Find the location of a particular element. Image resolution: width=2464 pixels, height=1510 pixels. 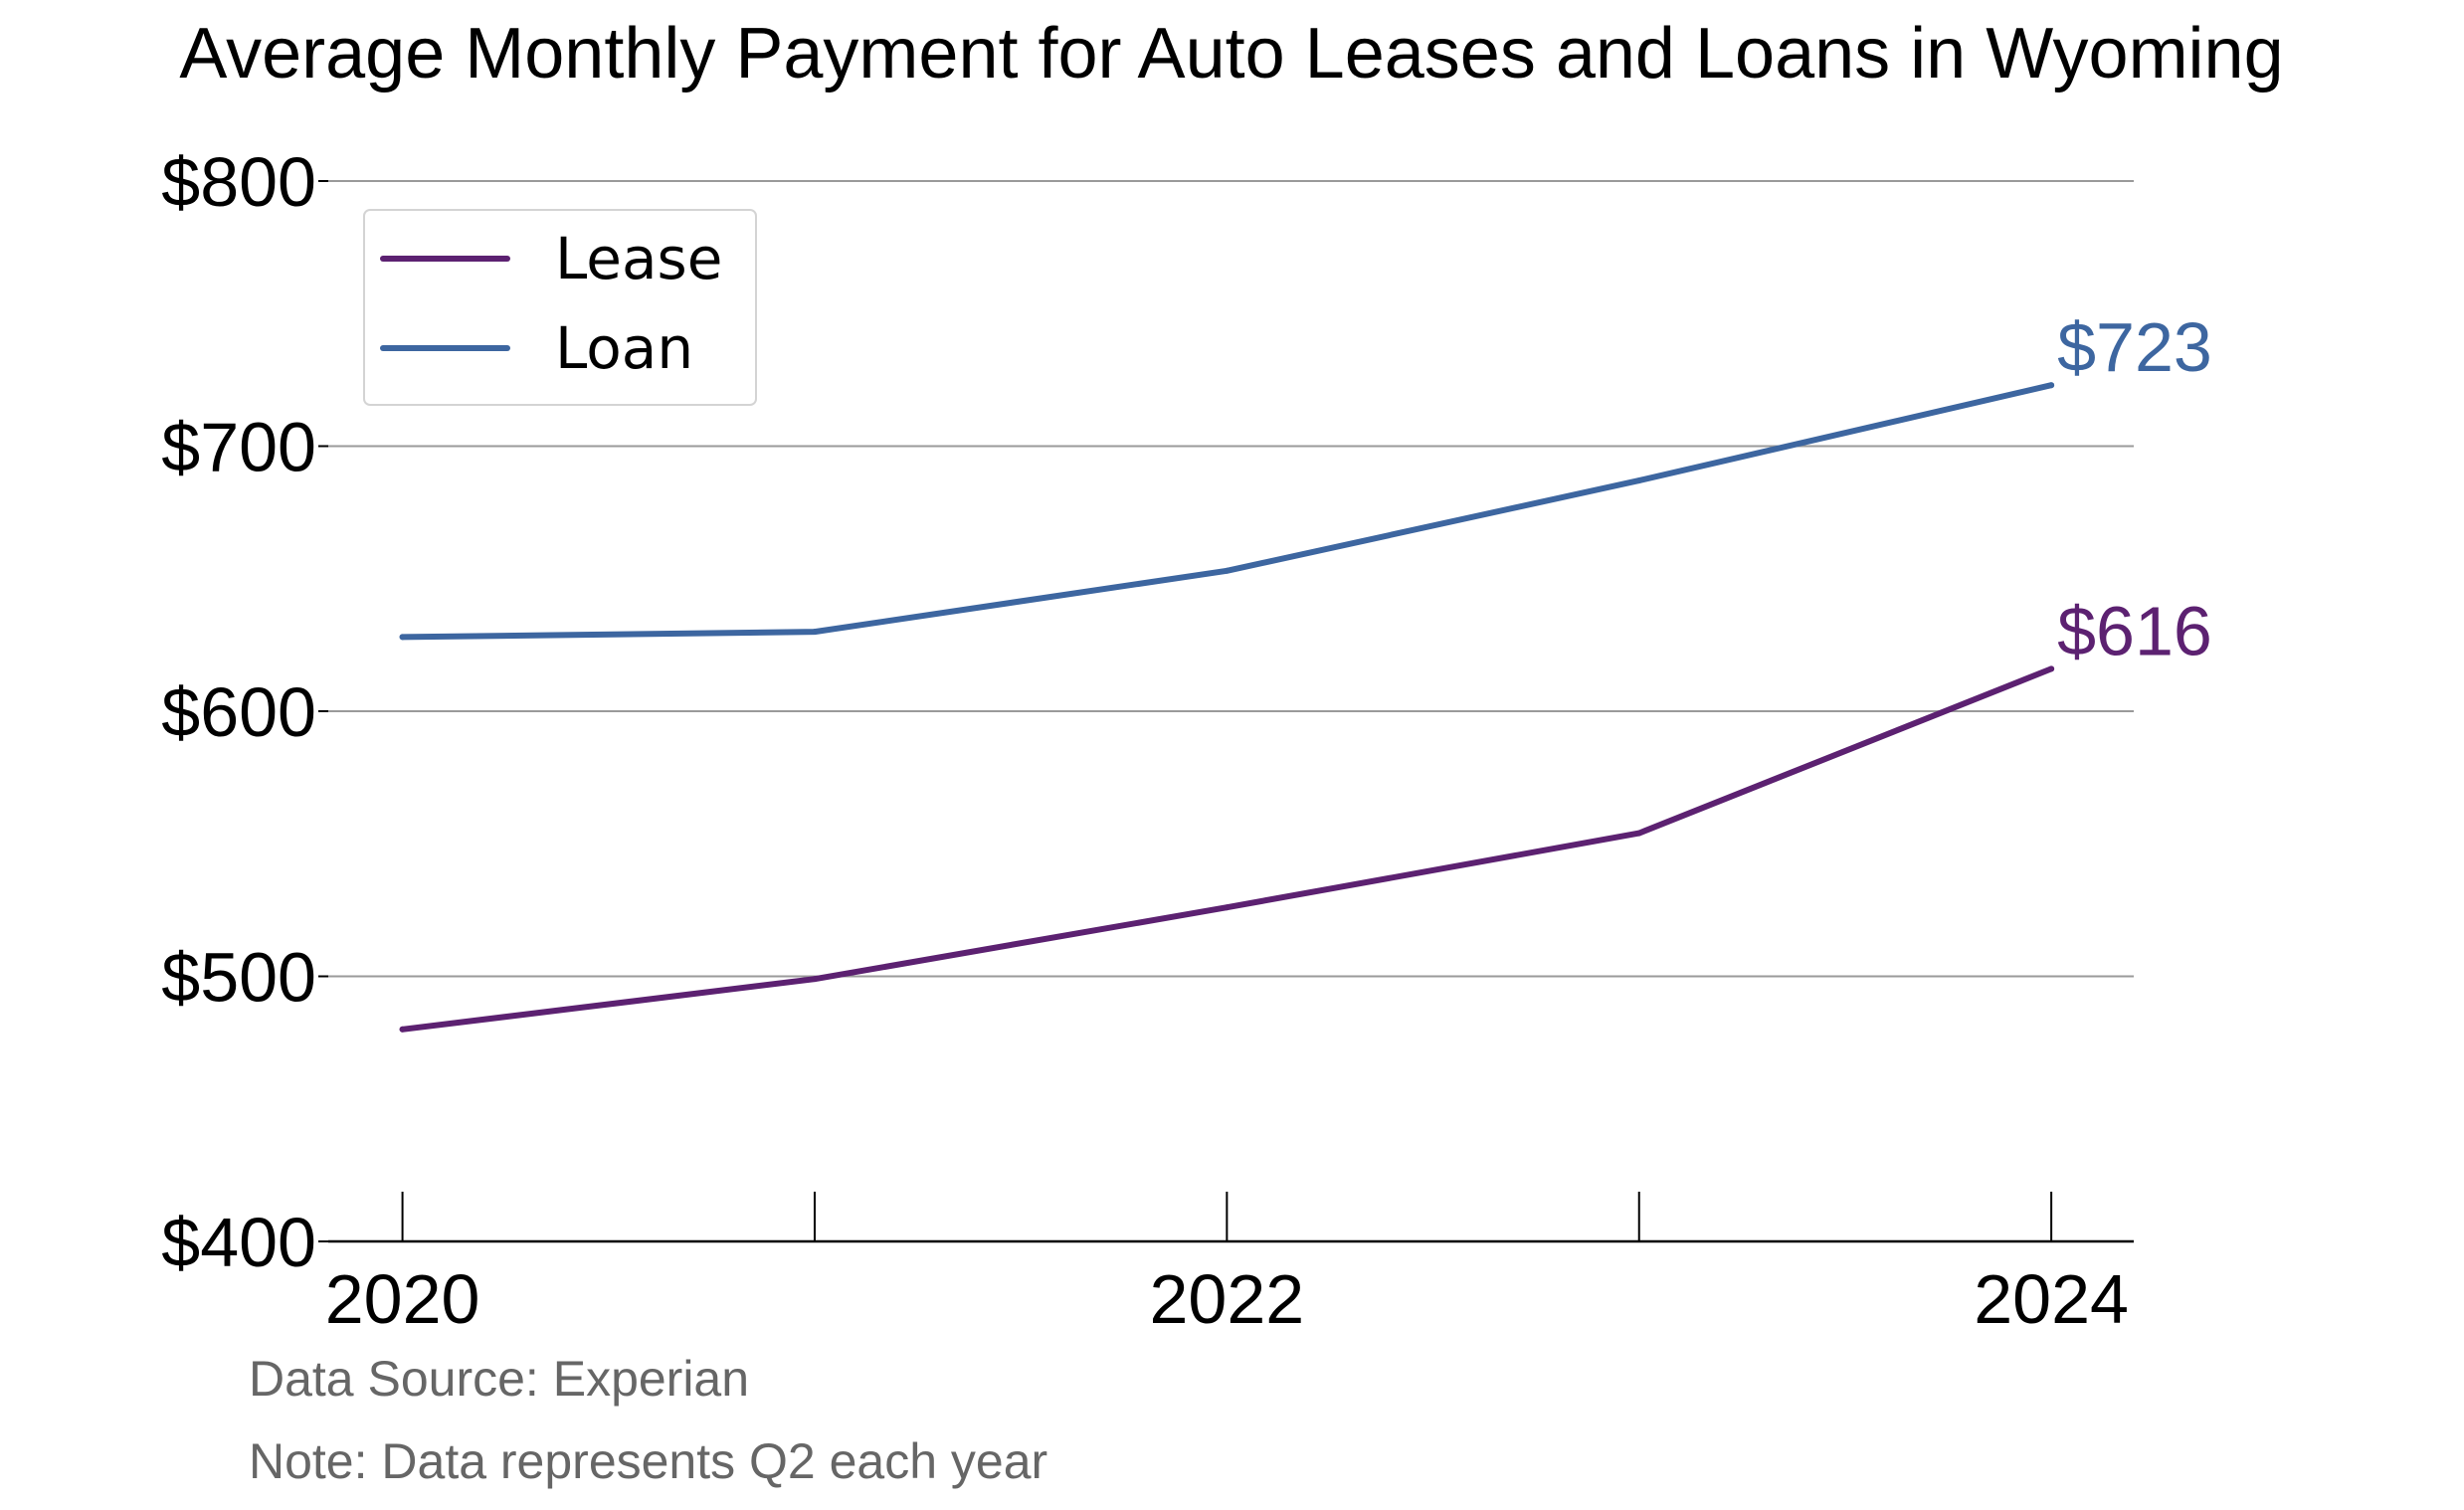

end-label-lease: $616 is located at coordinates (2134, 630).